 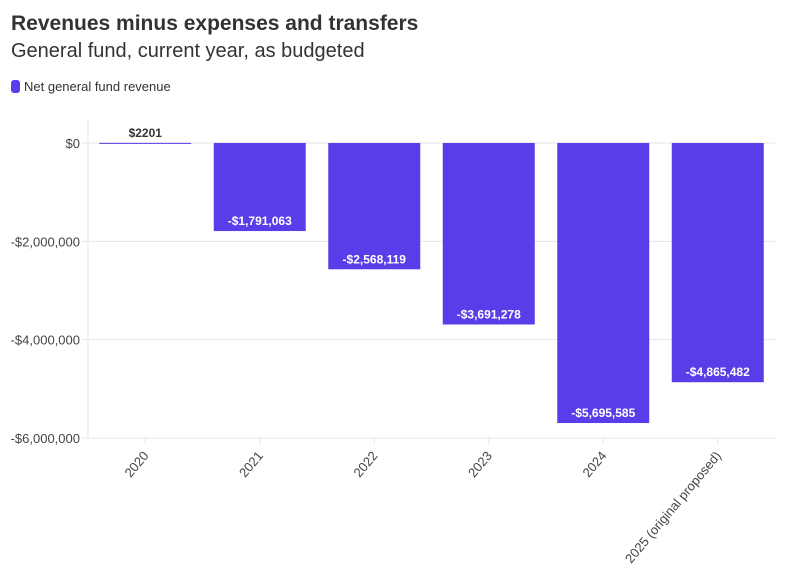 I want to click on x-tick-label: 2024, so click(x=594, y=464).